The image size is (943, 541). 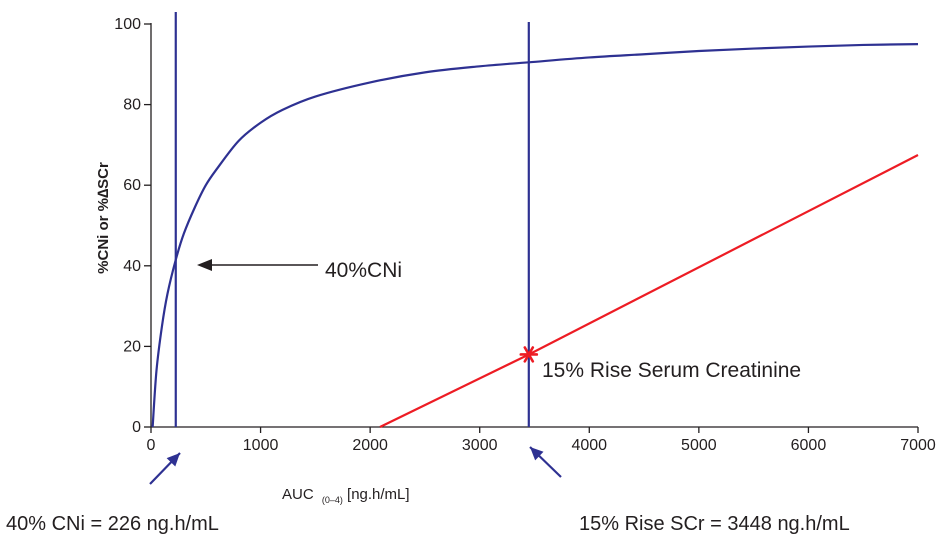 What do you see at coordinates (809, 445) in the screenshot?
I see `x-tick-label: 6000` at bounding box center [809, 445].